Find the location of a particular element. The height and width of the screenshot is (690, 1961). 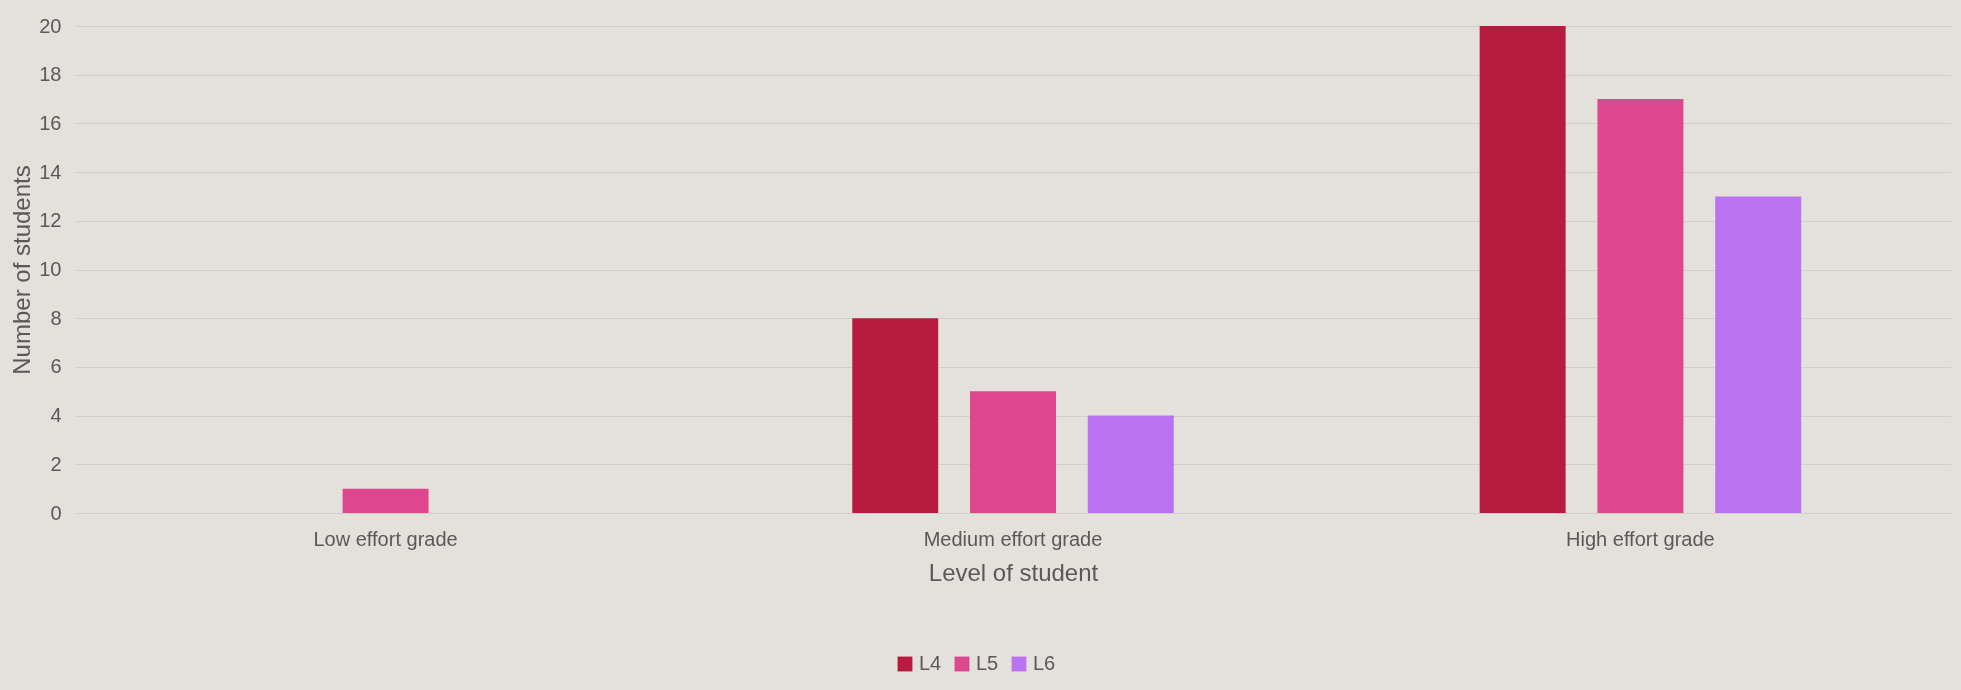

x-tick-label: Medium effort grade is located at coordinates (1013, 538).